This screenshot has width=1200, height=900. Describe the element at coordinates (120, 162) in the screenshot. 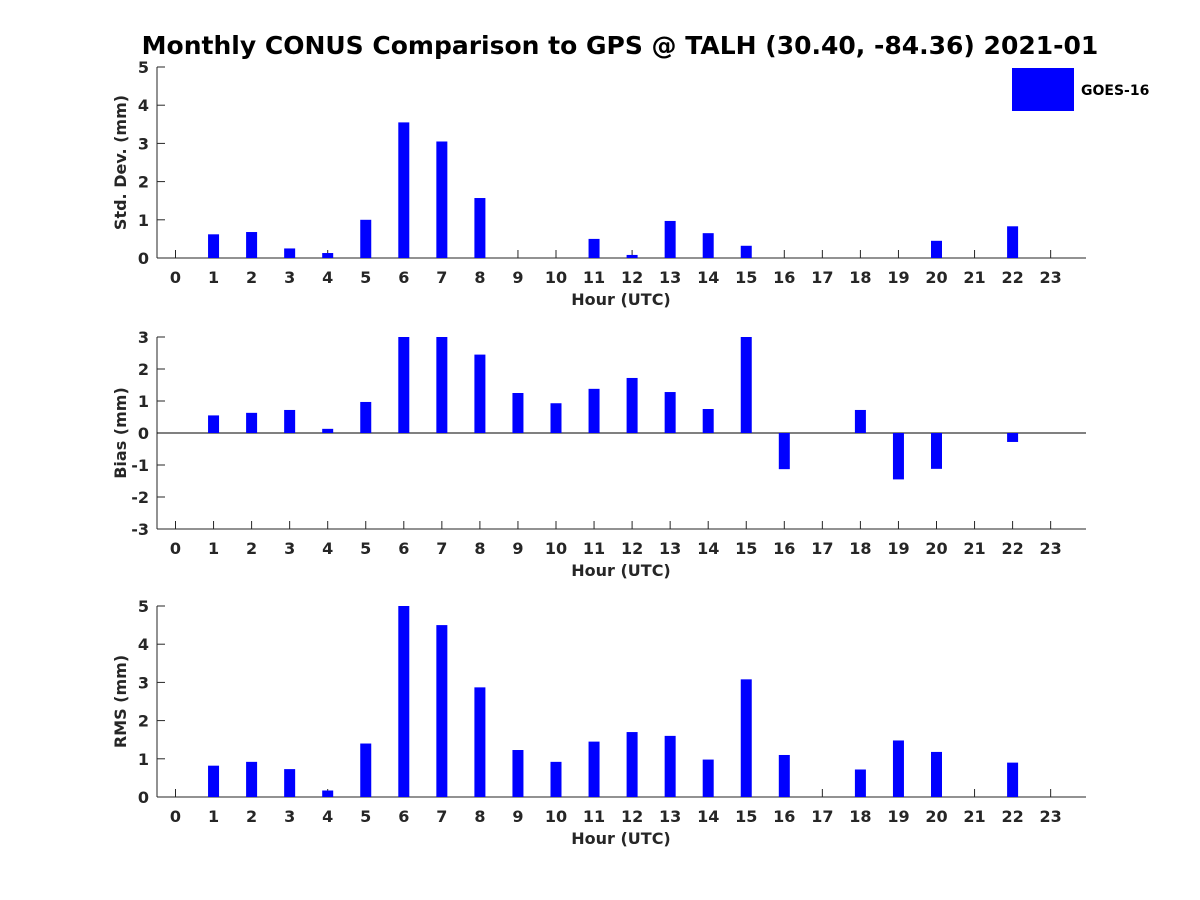

I see `y-axis-label: Std. Dev. (mm)` at that location.